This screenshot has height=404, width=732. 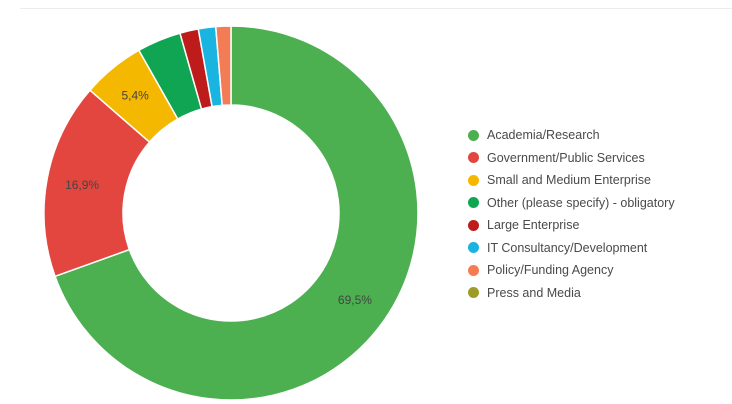 What do you see at coordinates (135, 96) in the screenshot?
I see `slice-label-2: 5,4%` at bounding box center [135, 96].